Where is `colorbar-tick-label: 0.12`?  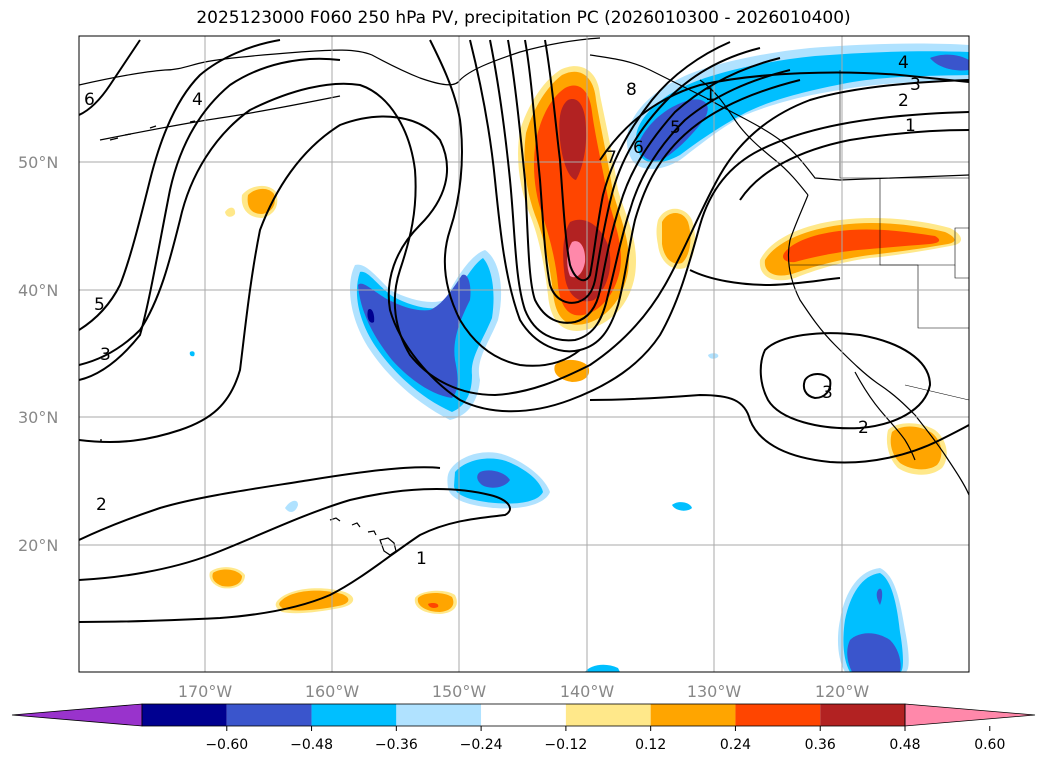
colorbar-tick-label: 0.12 is located at coordinates (650, 745).